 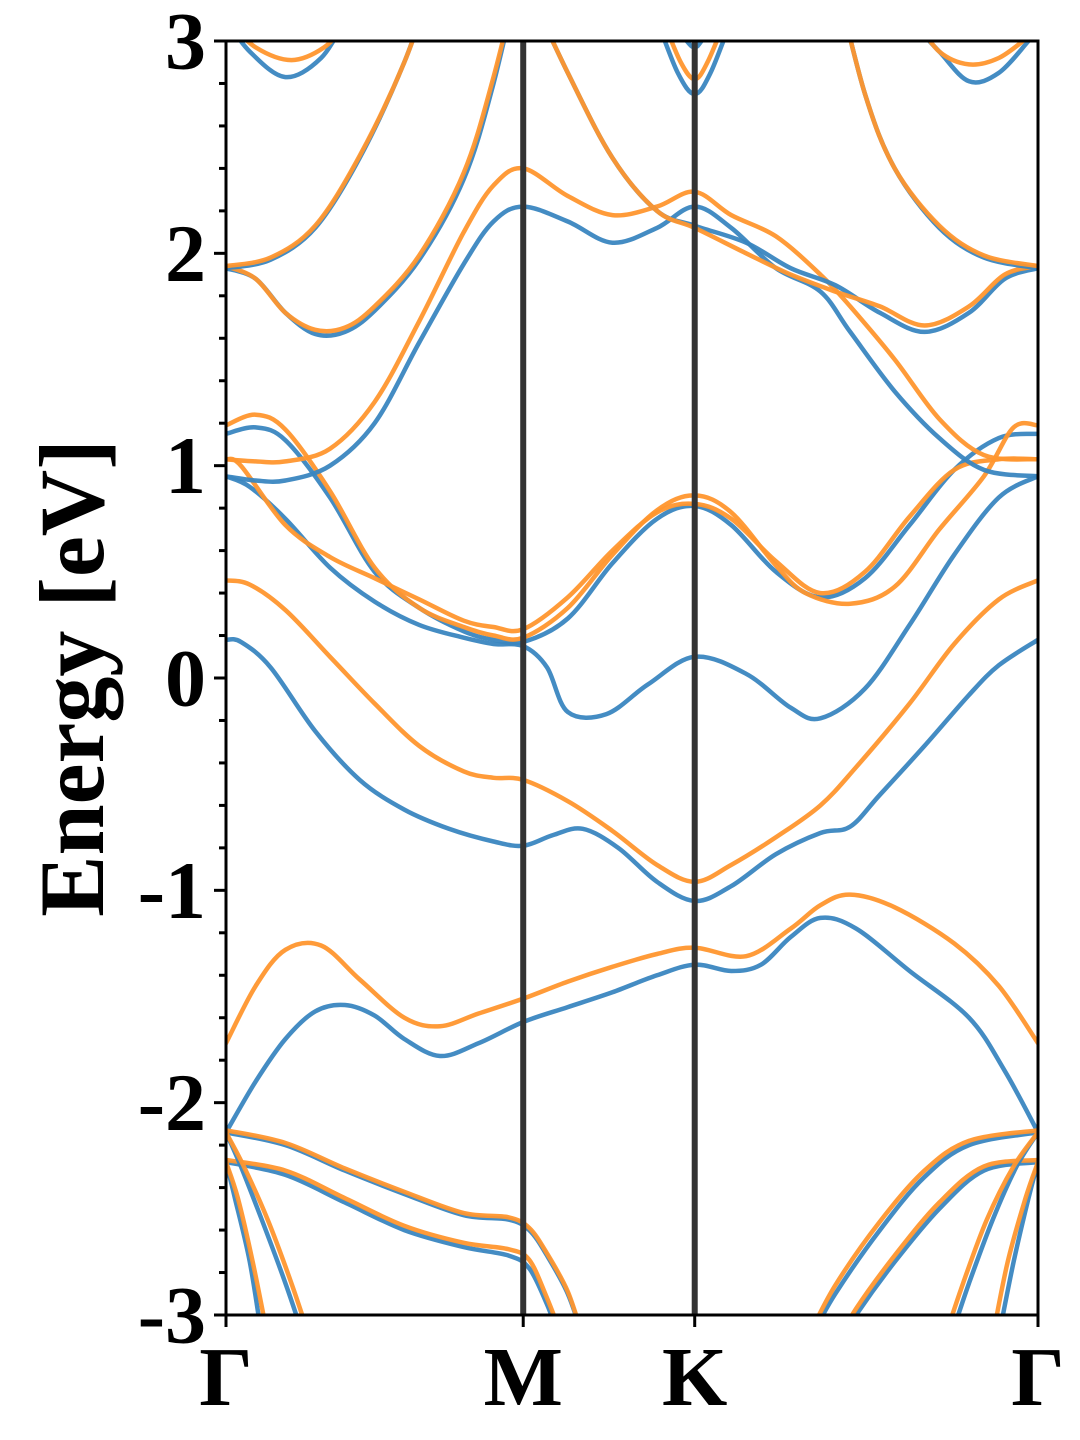 I want to click on y-axis-ticks: -3 -2 -1 0 1 2 3, so click(x=182, y=680).